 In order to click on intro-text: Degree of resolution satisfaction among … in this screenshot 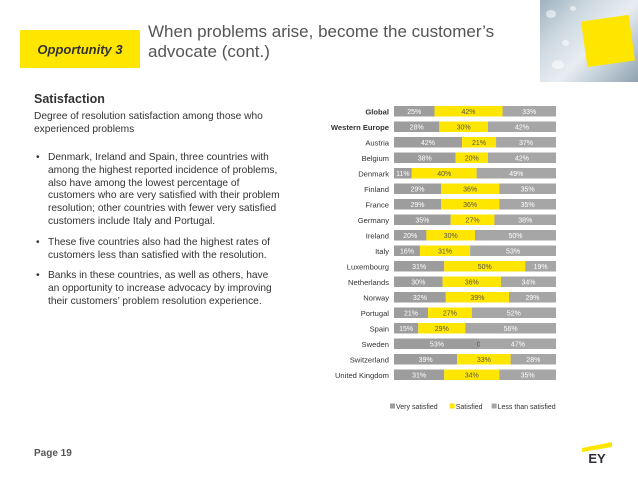, I will do `click(148, 123)`.